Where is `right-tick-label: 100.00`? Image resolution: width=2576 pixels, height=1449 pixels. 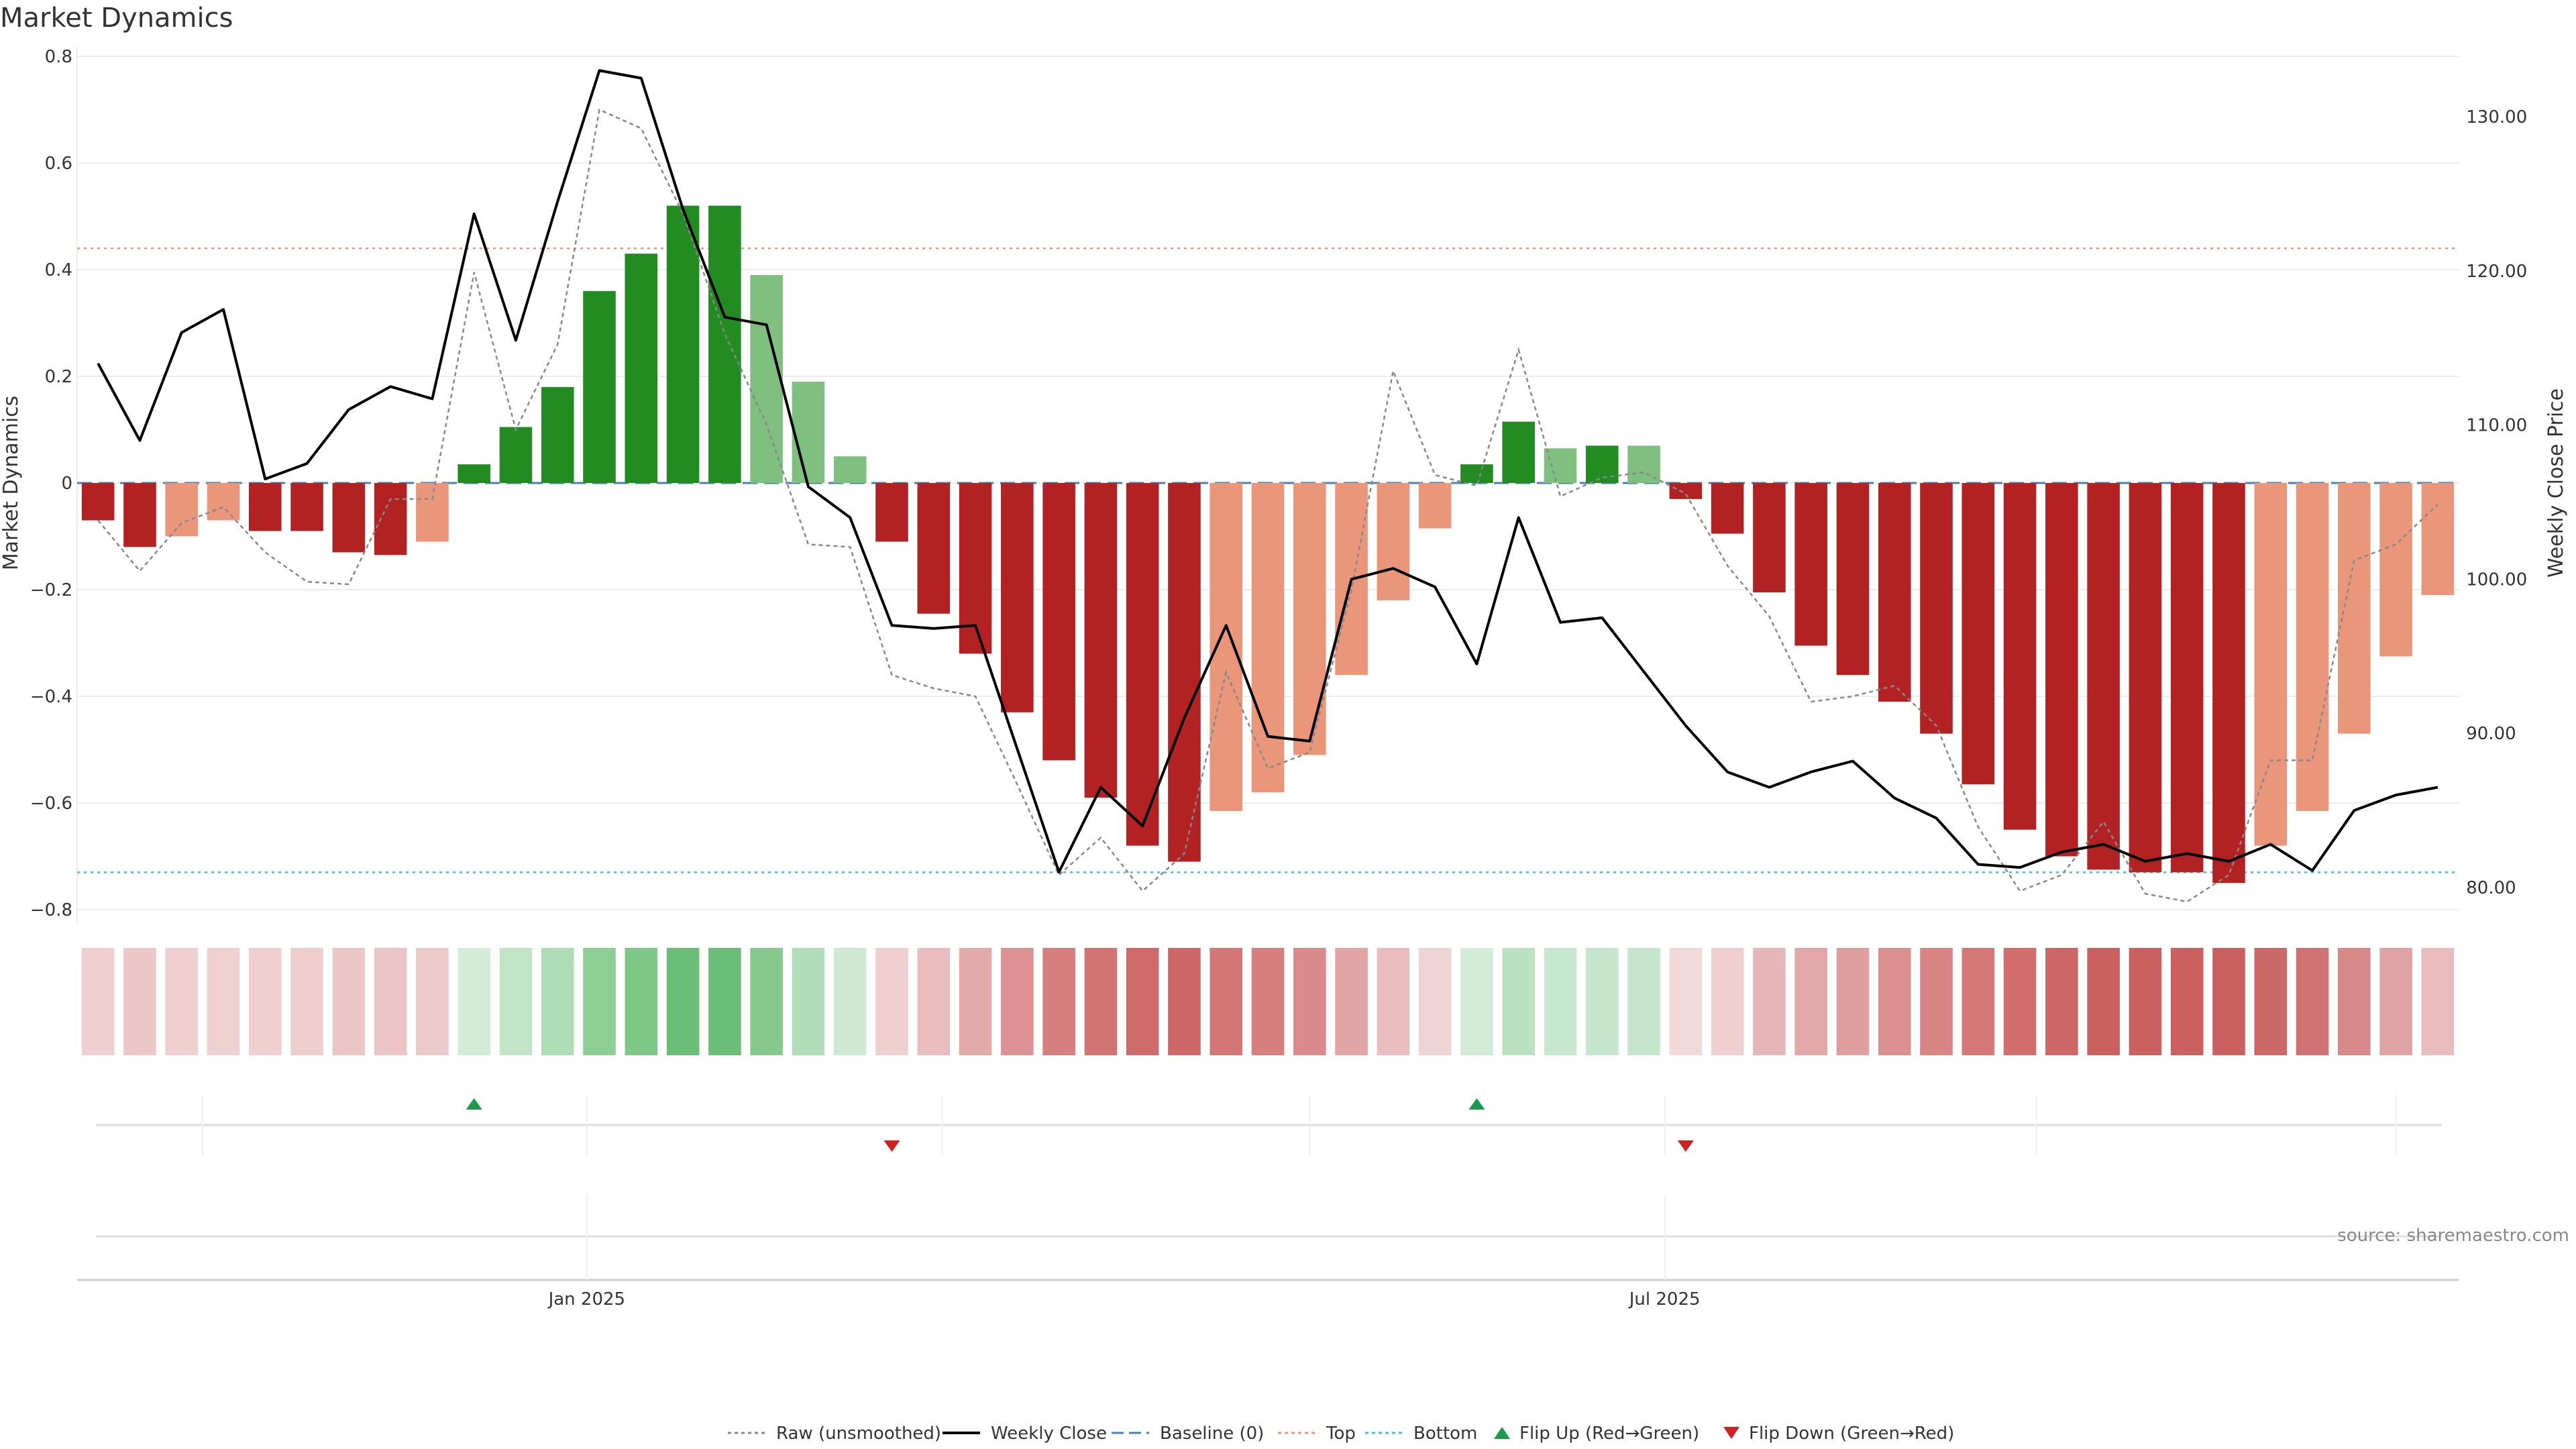 right-tick-label: 100.00 is located at coordinates (2494, 580).